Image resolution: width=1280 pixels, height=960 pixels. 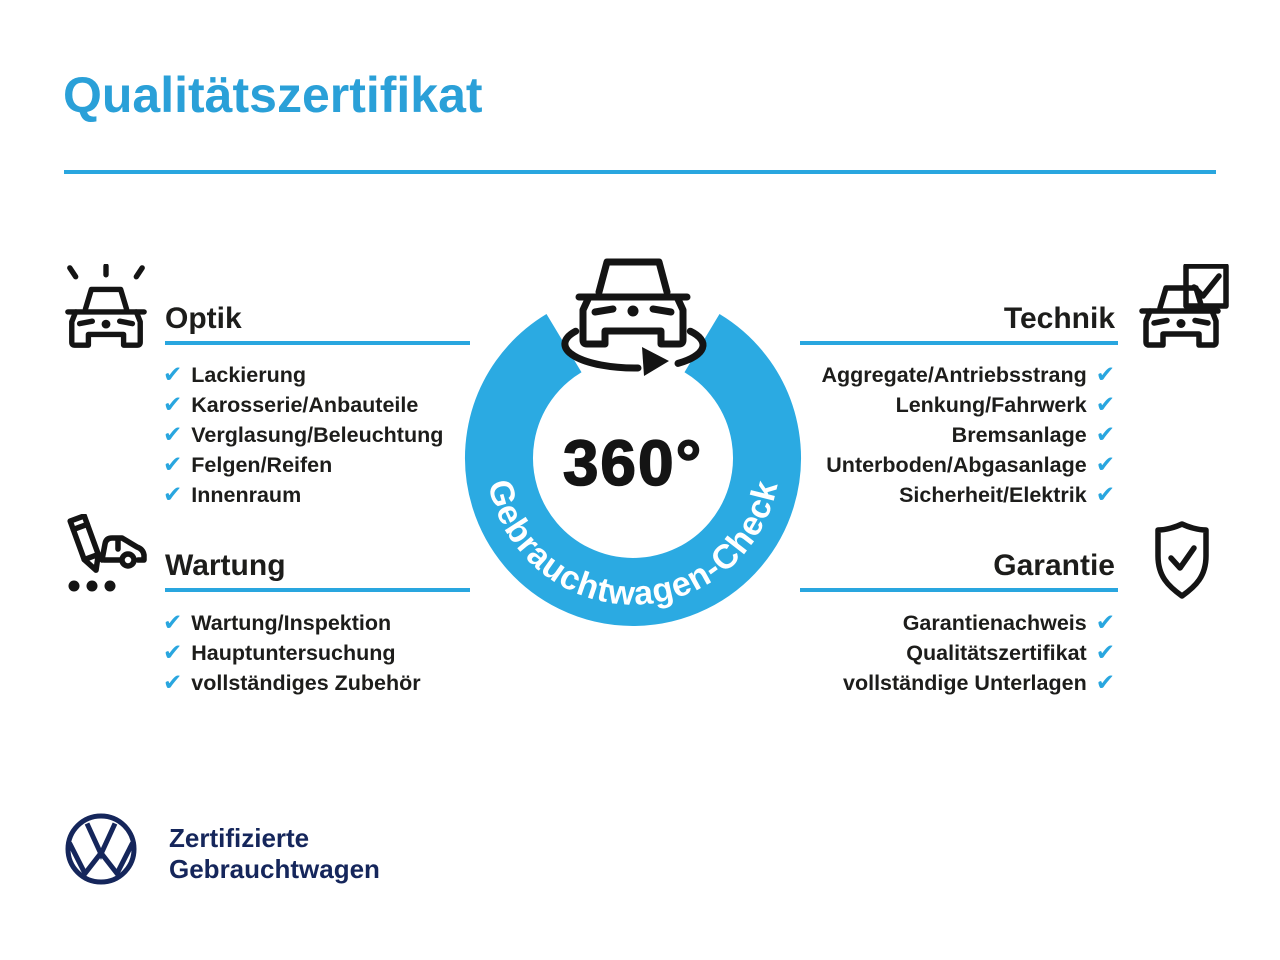 I want to click on degrees-label: 360°, so click(x=633, y=463).